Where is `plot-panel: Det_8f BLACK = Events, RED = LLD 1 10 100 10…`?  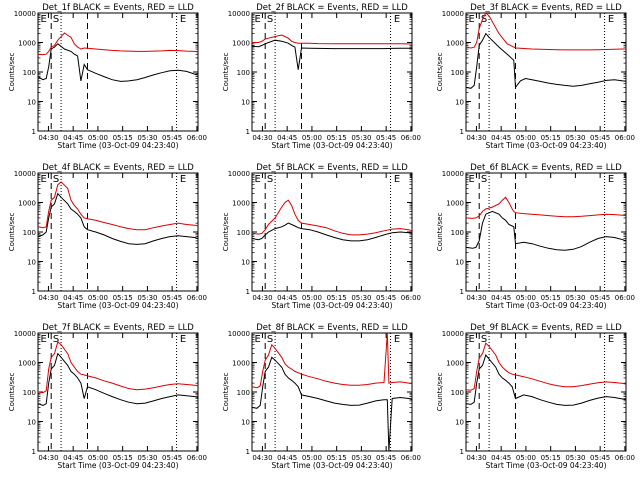
plot-panel: Det_8f BLACK = Events, RED = LLD 1 10 100 10… is located at coordinates (321, 396).